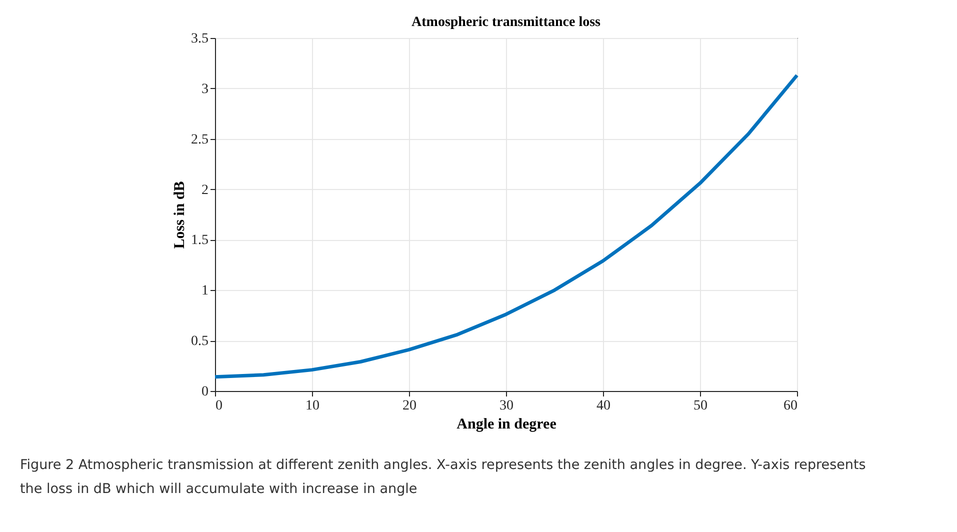 This screenshot has width=957, height=532. What do you see at coordinates (443, 477) in the screenshot?
I see `caption: Figure 2 Atmospheric transmission at different zenith angles. X-axis represents the zenith angles in degree. Y-axis represents the loss in dB which will accumulate with increase in angle` at bounding box center [443, 477].